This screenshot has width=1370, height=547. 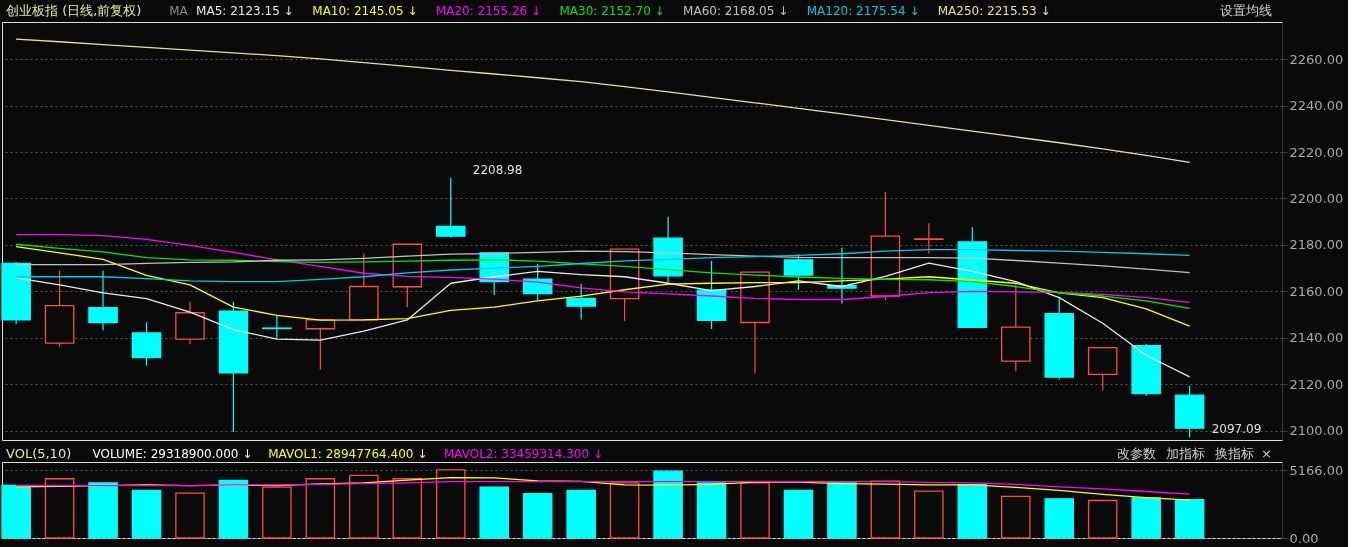 I want to click on text: MA5: 2123.15 ↓, so click(x=245, y=11).